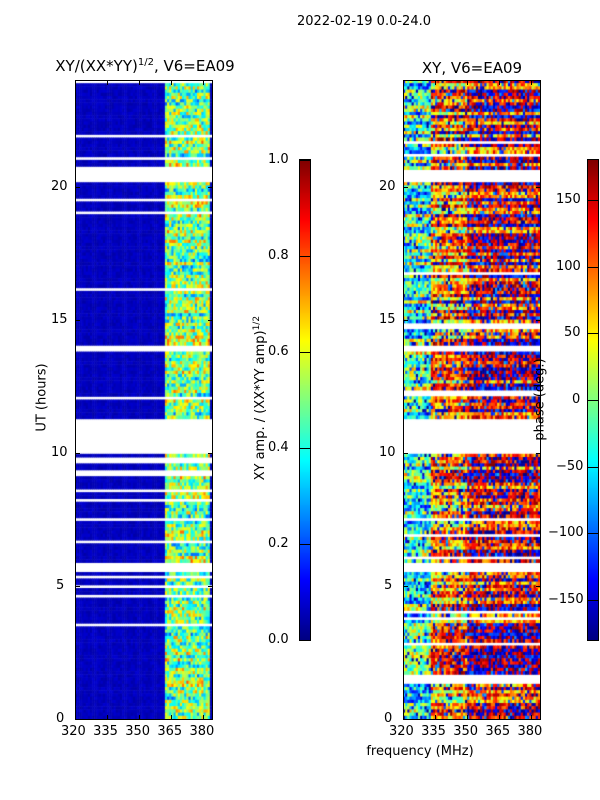 The width and height of the screenshot is (600, 800). I want to click on title-sup: 1/2, so click(145, 62).